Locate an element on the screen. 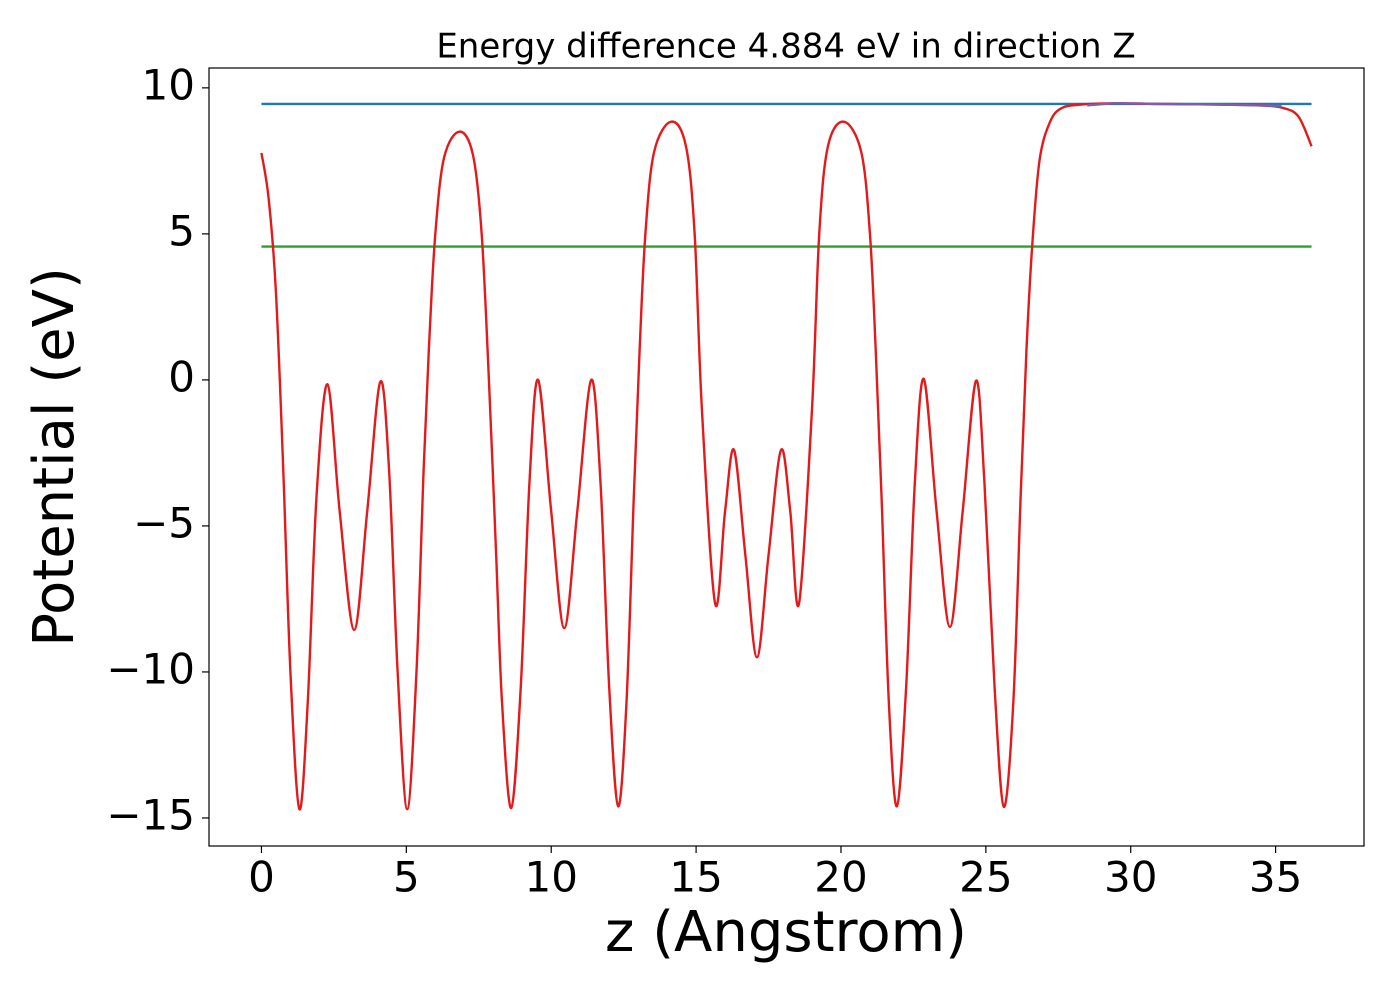  x-axis-label: z (Angstrom) is located at coordinates (786, 932).